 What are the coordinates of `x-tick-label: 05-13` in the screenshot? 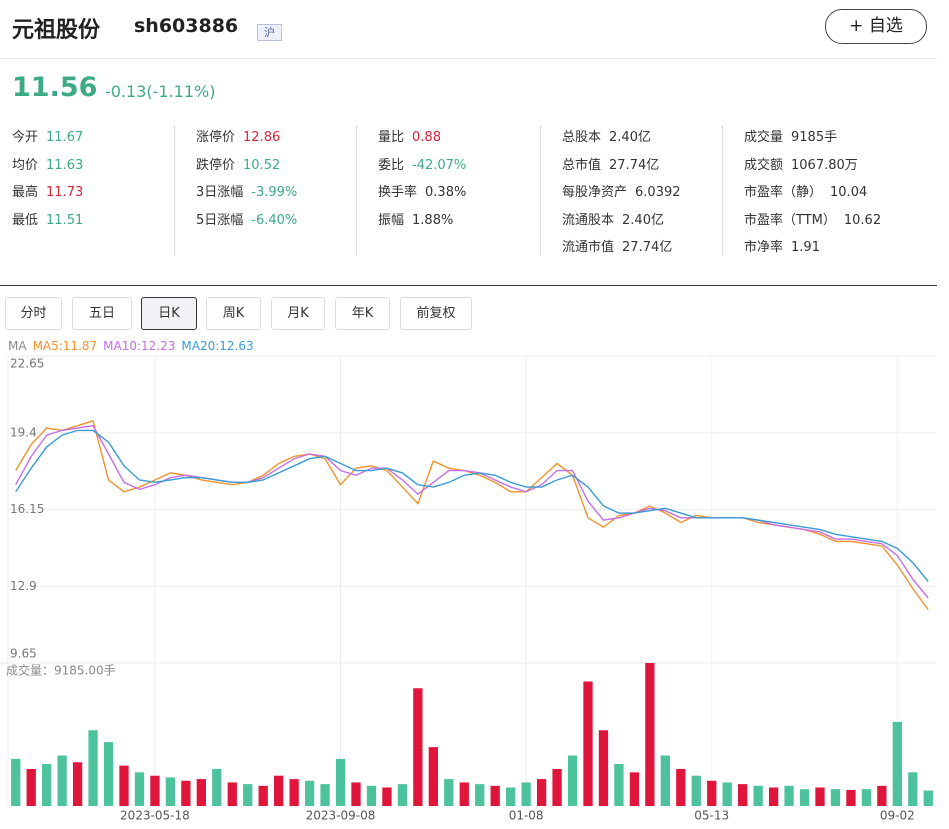 It's located at (711, 816).